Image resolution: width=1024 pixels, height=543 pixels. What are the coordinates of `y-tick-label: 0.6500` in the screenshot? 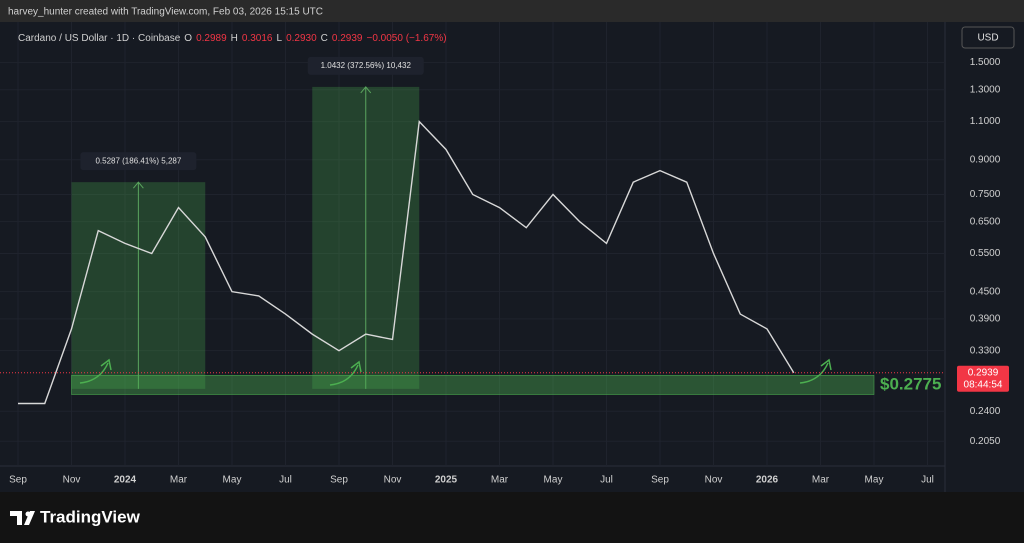 It's located at (985, 221).